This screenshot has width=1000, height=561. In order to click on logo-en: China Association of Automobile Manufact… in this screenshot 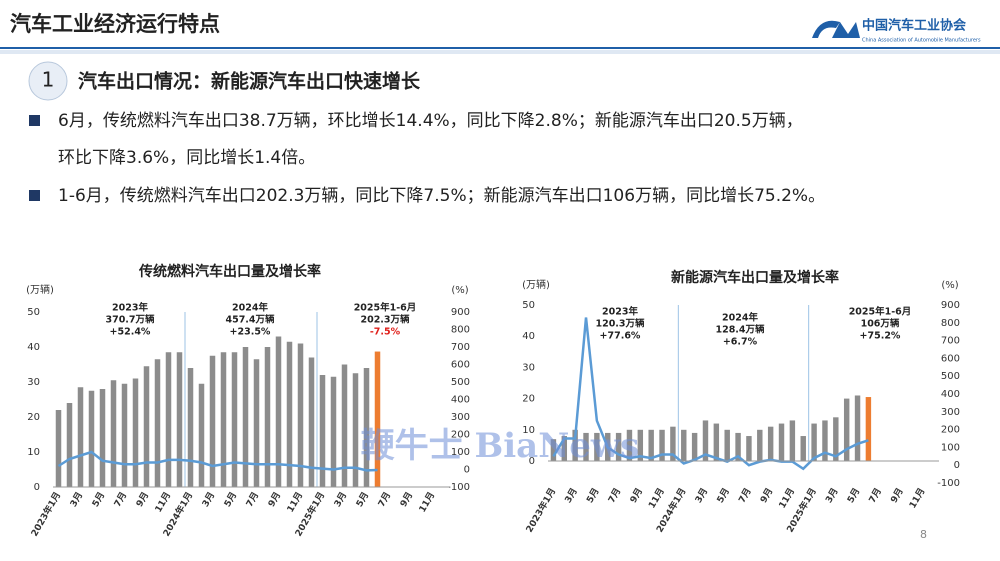, I will do `click(921, 41)`.